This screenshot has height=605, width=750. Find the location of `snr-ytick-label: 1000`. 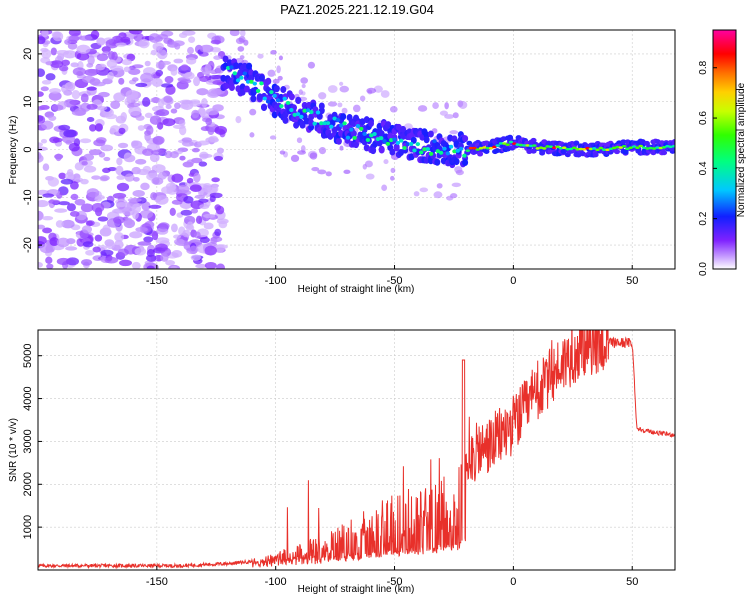

snr-ytick-label: 1000 is located at coordinates (28, 527).